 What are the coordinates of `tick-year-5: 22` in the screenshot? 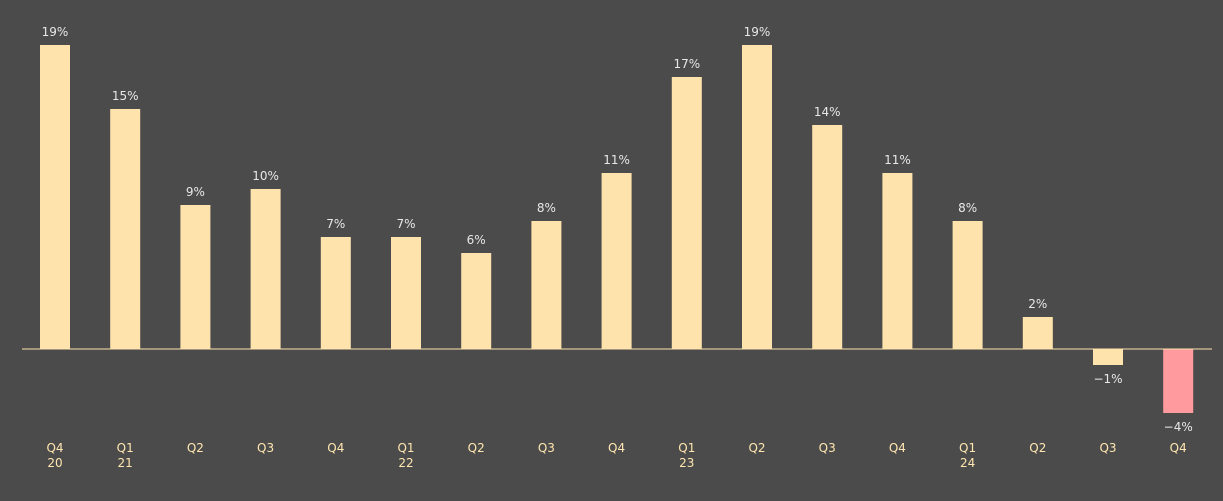 It's located at (405, 463).